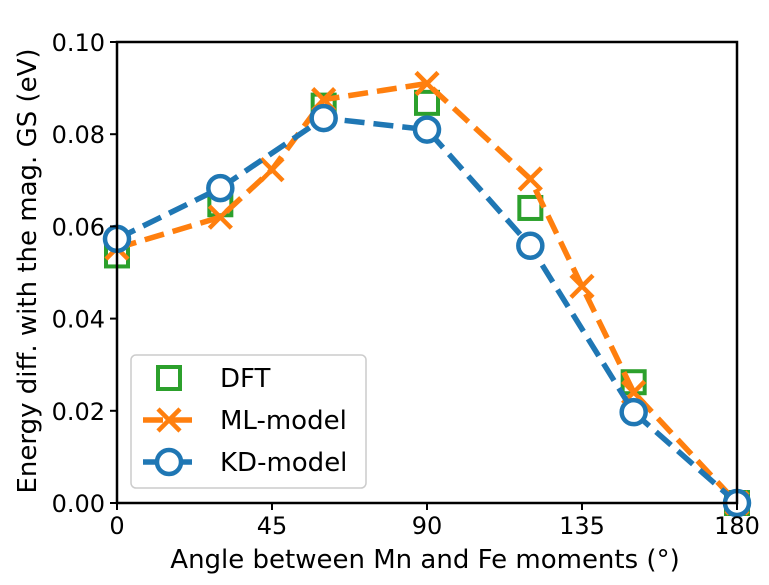  Describe the element at coordinates (272, 526) in the screenshot. I see `x-tick-label: 45` at that location.